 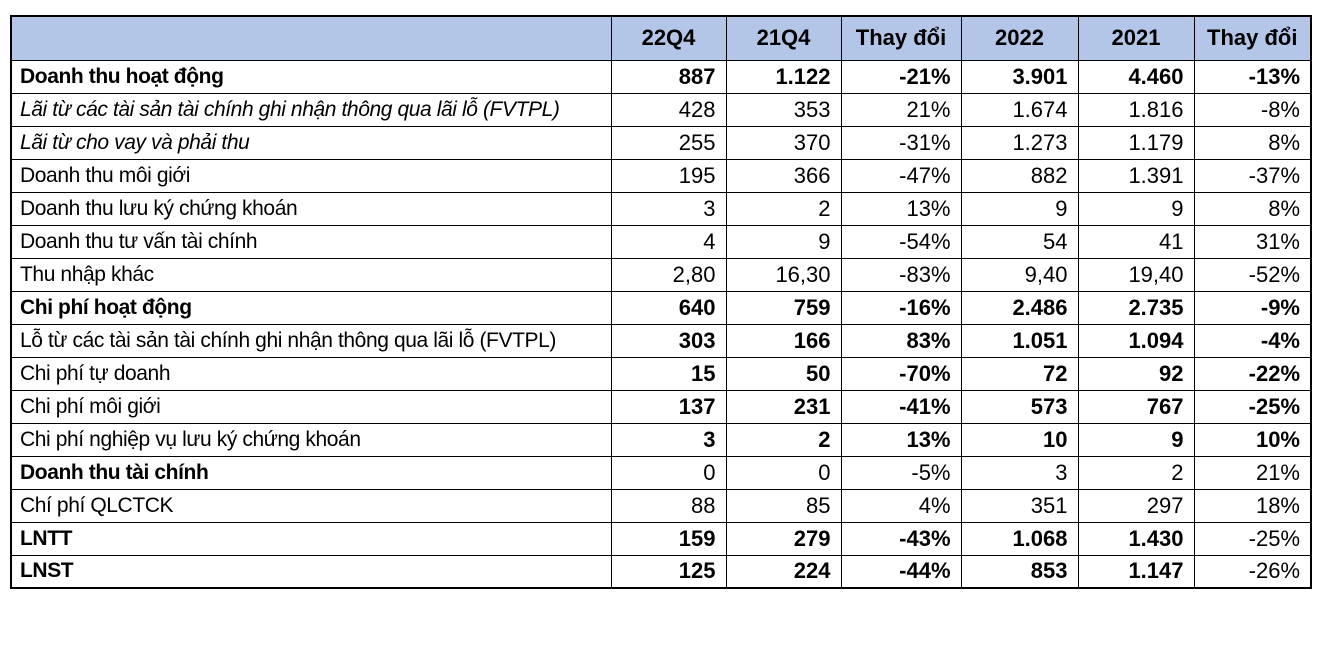 I want to click on value-cell: 303, so click(x=668, y=340).